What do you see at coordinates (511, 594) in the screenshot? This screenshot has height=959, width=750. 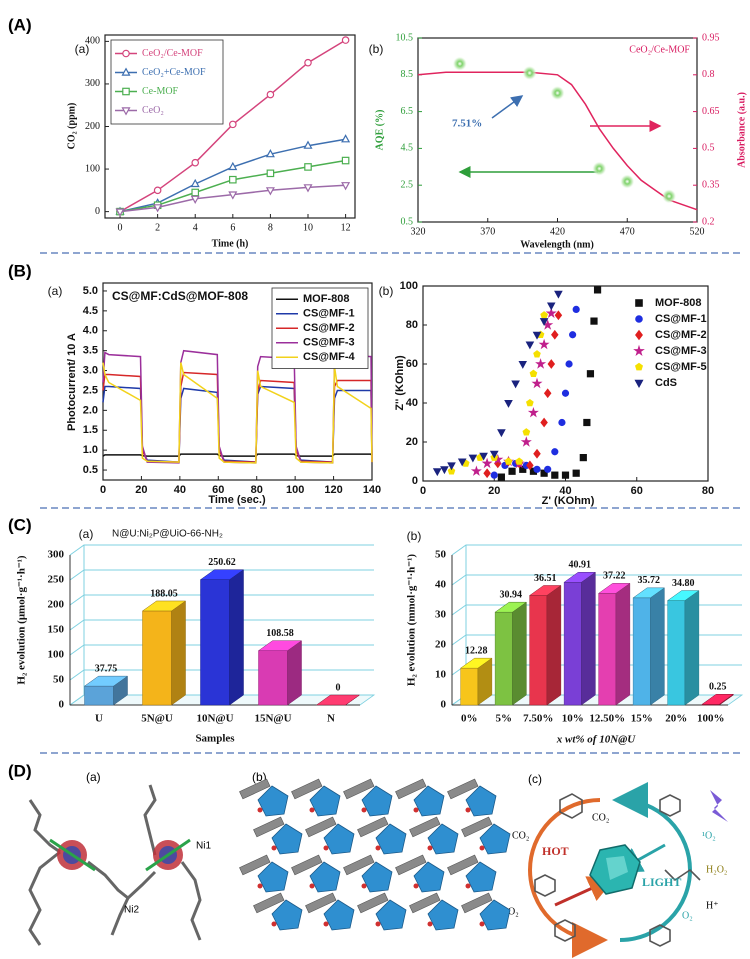 I see `value-label: 30.94` at bounding box center [511, 594].